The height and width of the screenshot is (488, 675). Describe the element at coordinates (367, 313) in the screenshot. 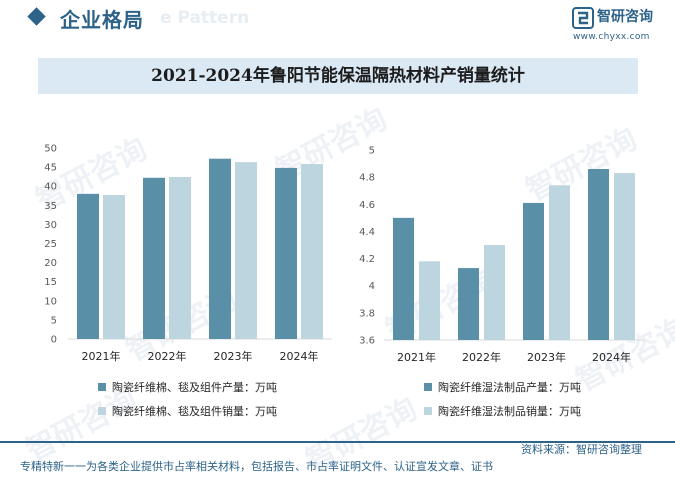

I see `y-tick-label: 3.8` at that location.